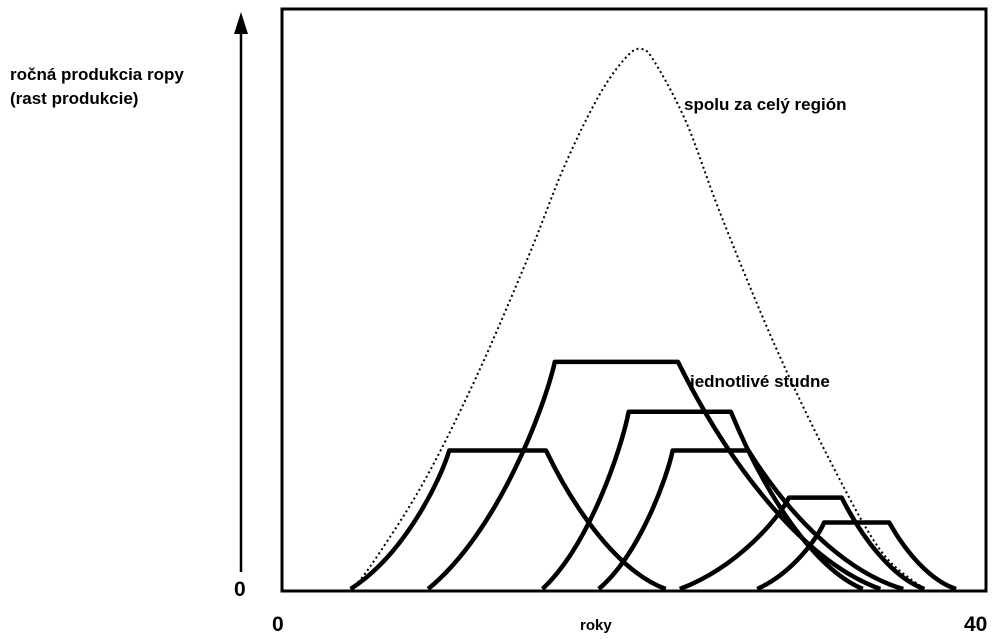 The width and height of the screenshot is (1000, 639). I want to click on x-tick-label-end: 40, so click(975, 624).